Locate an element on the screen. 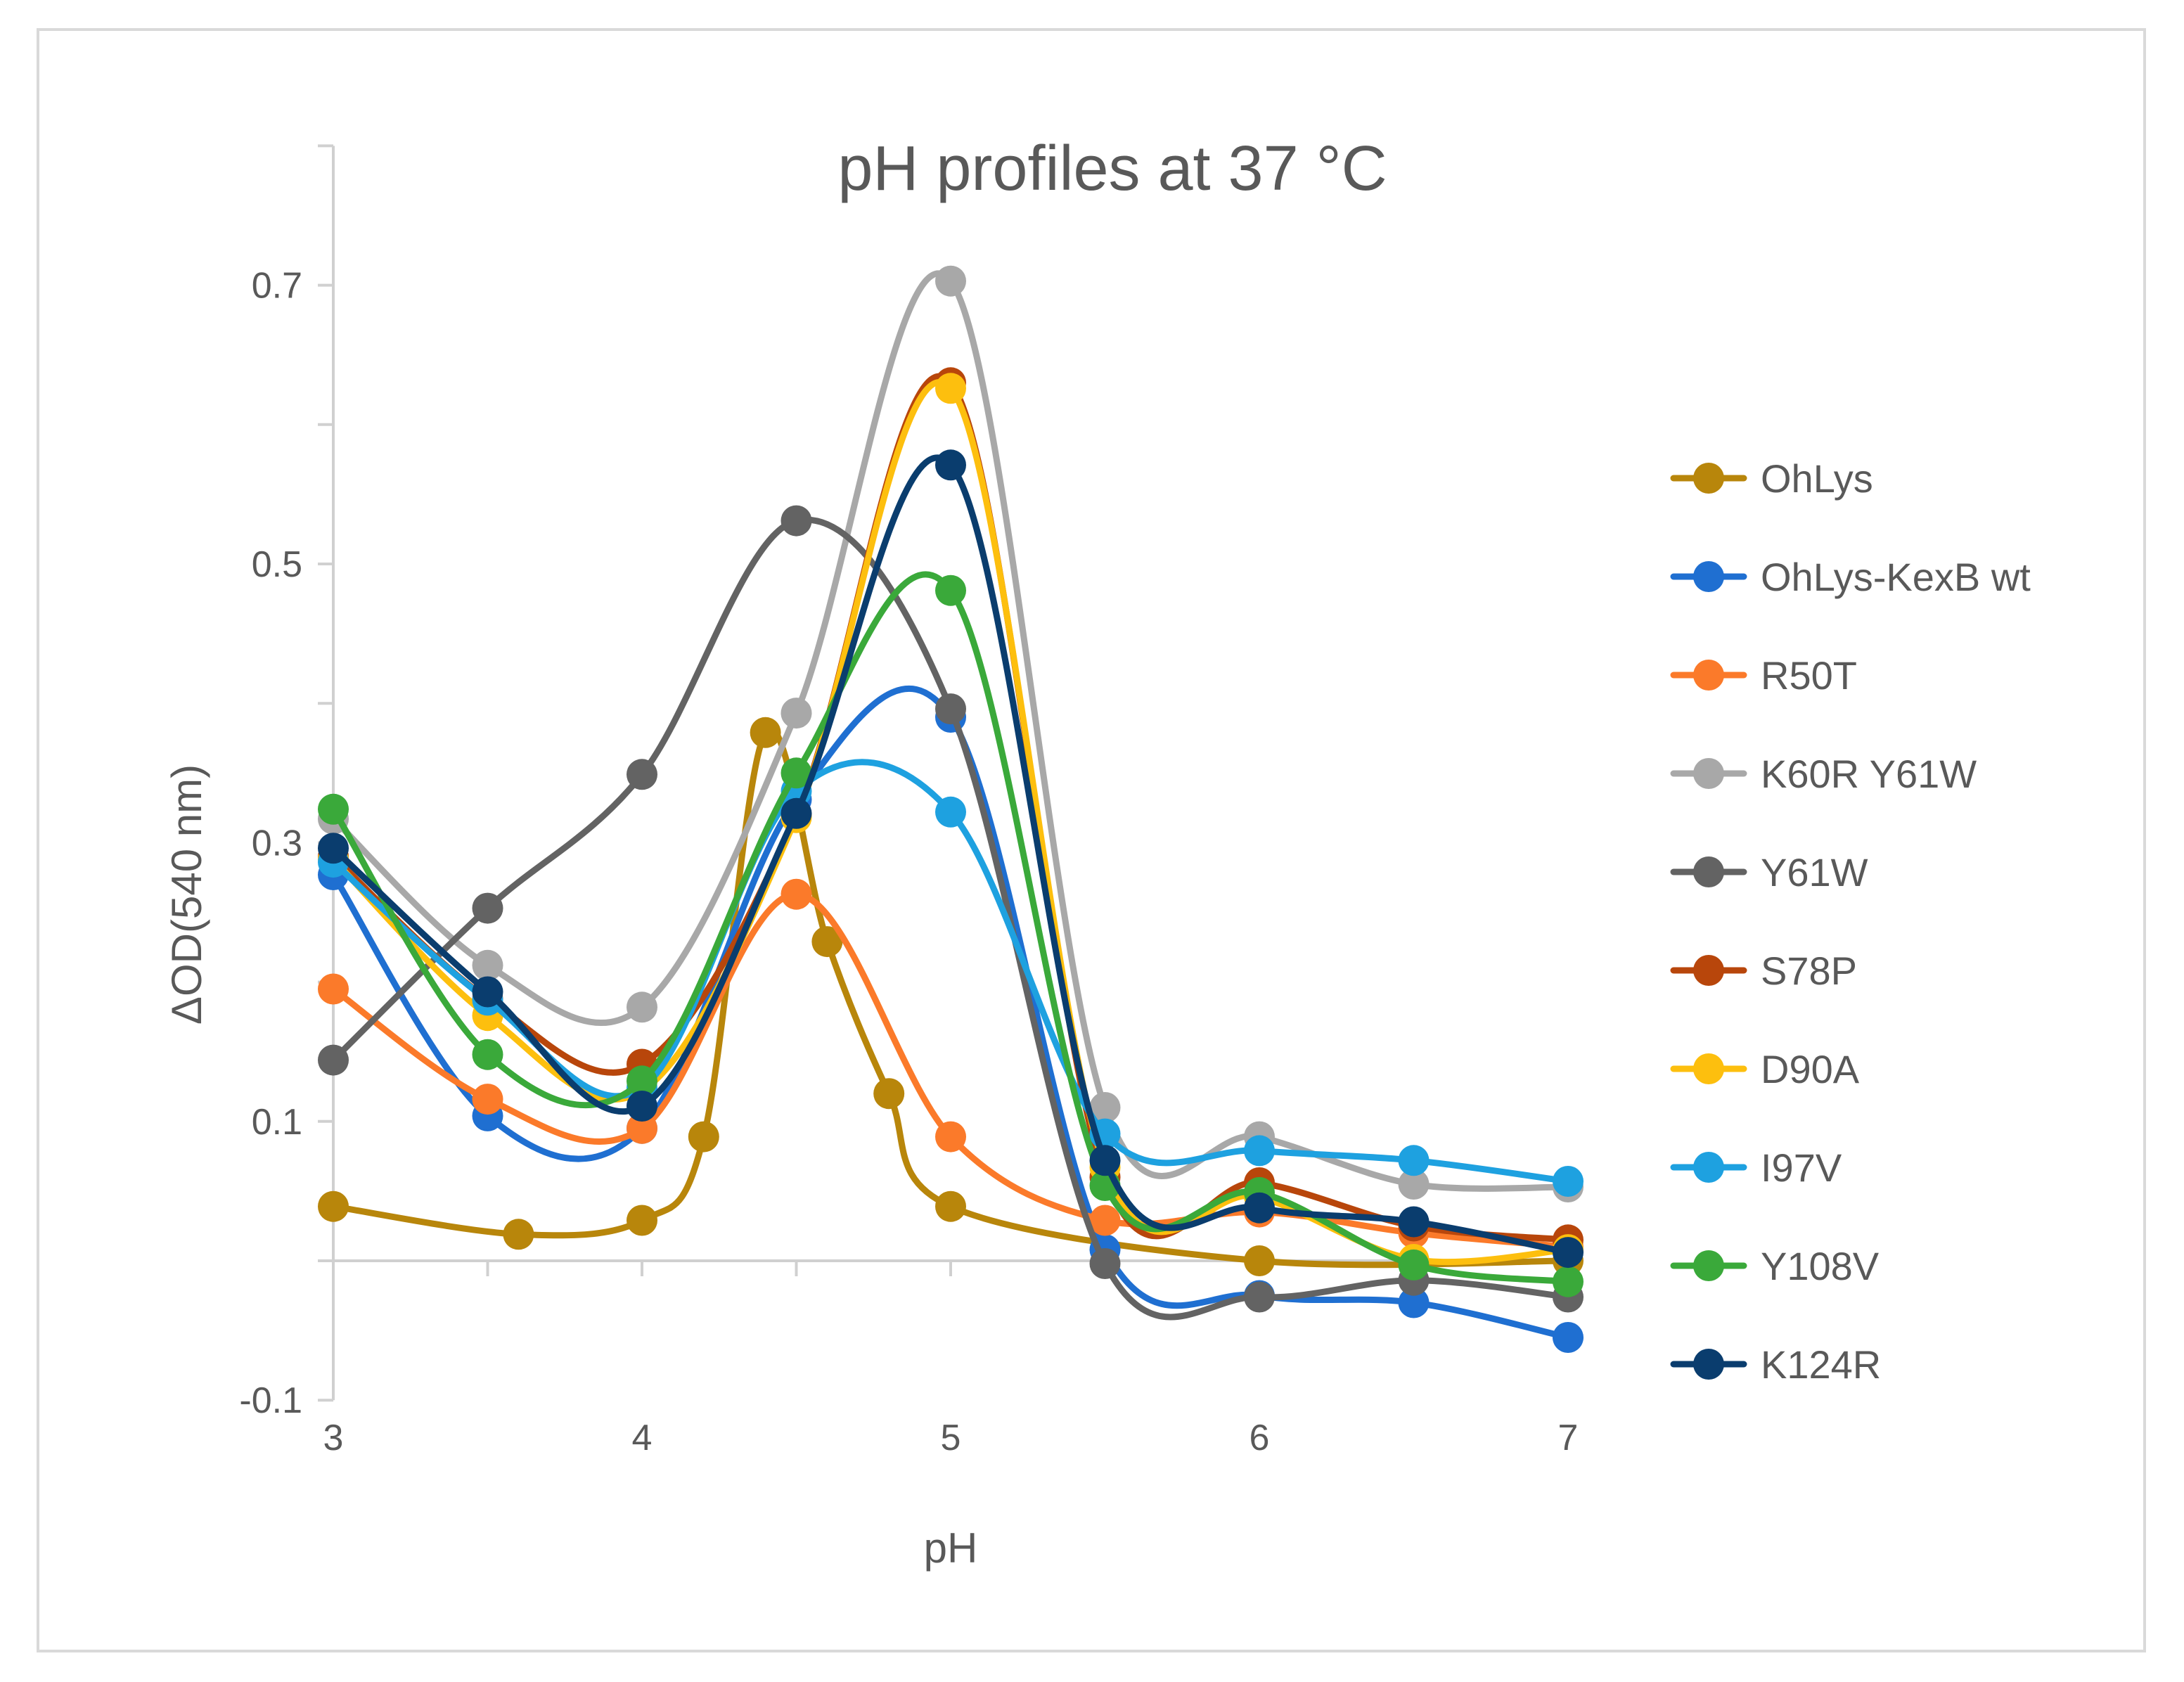 The image size is (2184, 1682). legend-entry: R50T is located at coordinates (1763, 675).